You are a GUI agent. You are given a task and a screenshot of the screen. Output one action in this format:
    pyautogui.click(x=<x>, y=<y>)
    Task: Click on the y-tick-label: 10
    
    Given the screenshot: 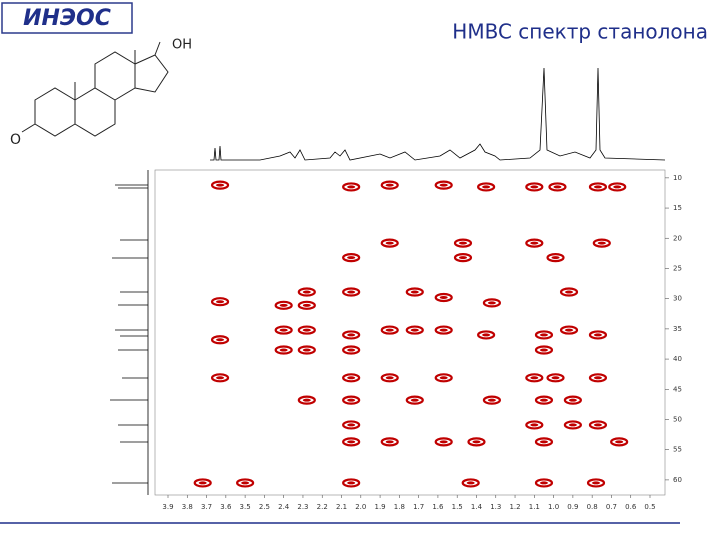 What is the action you would take?
    pyautogui.click(x=677, y=178)
    